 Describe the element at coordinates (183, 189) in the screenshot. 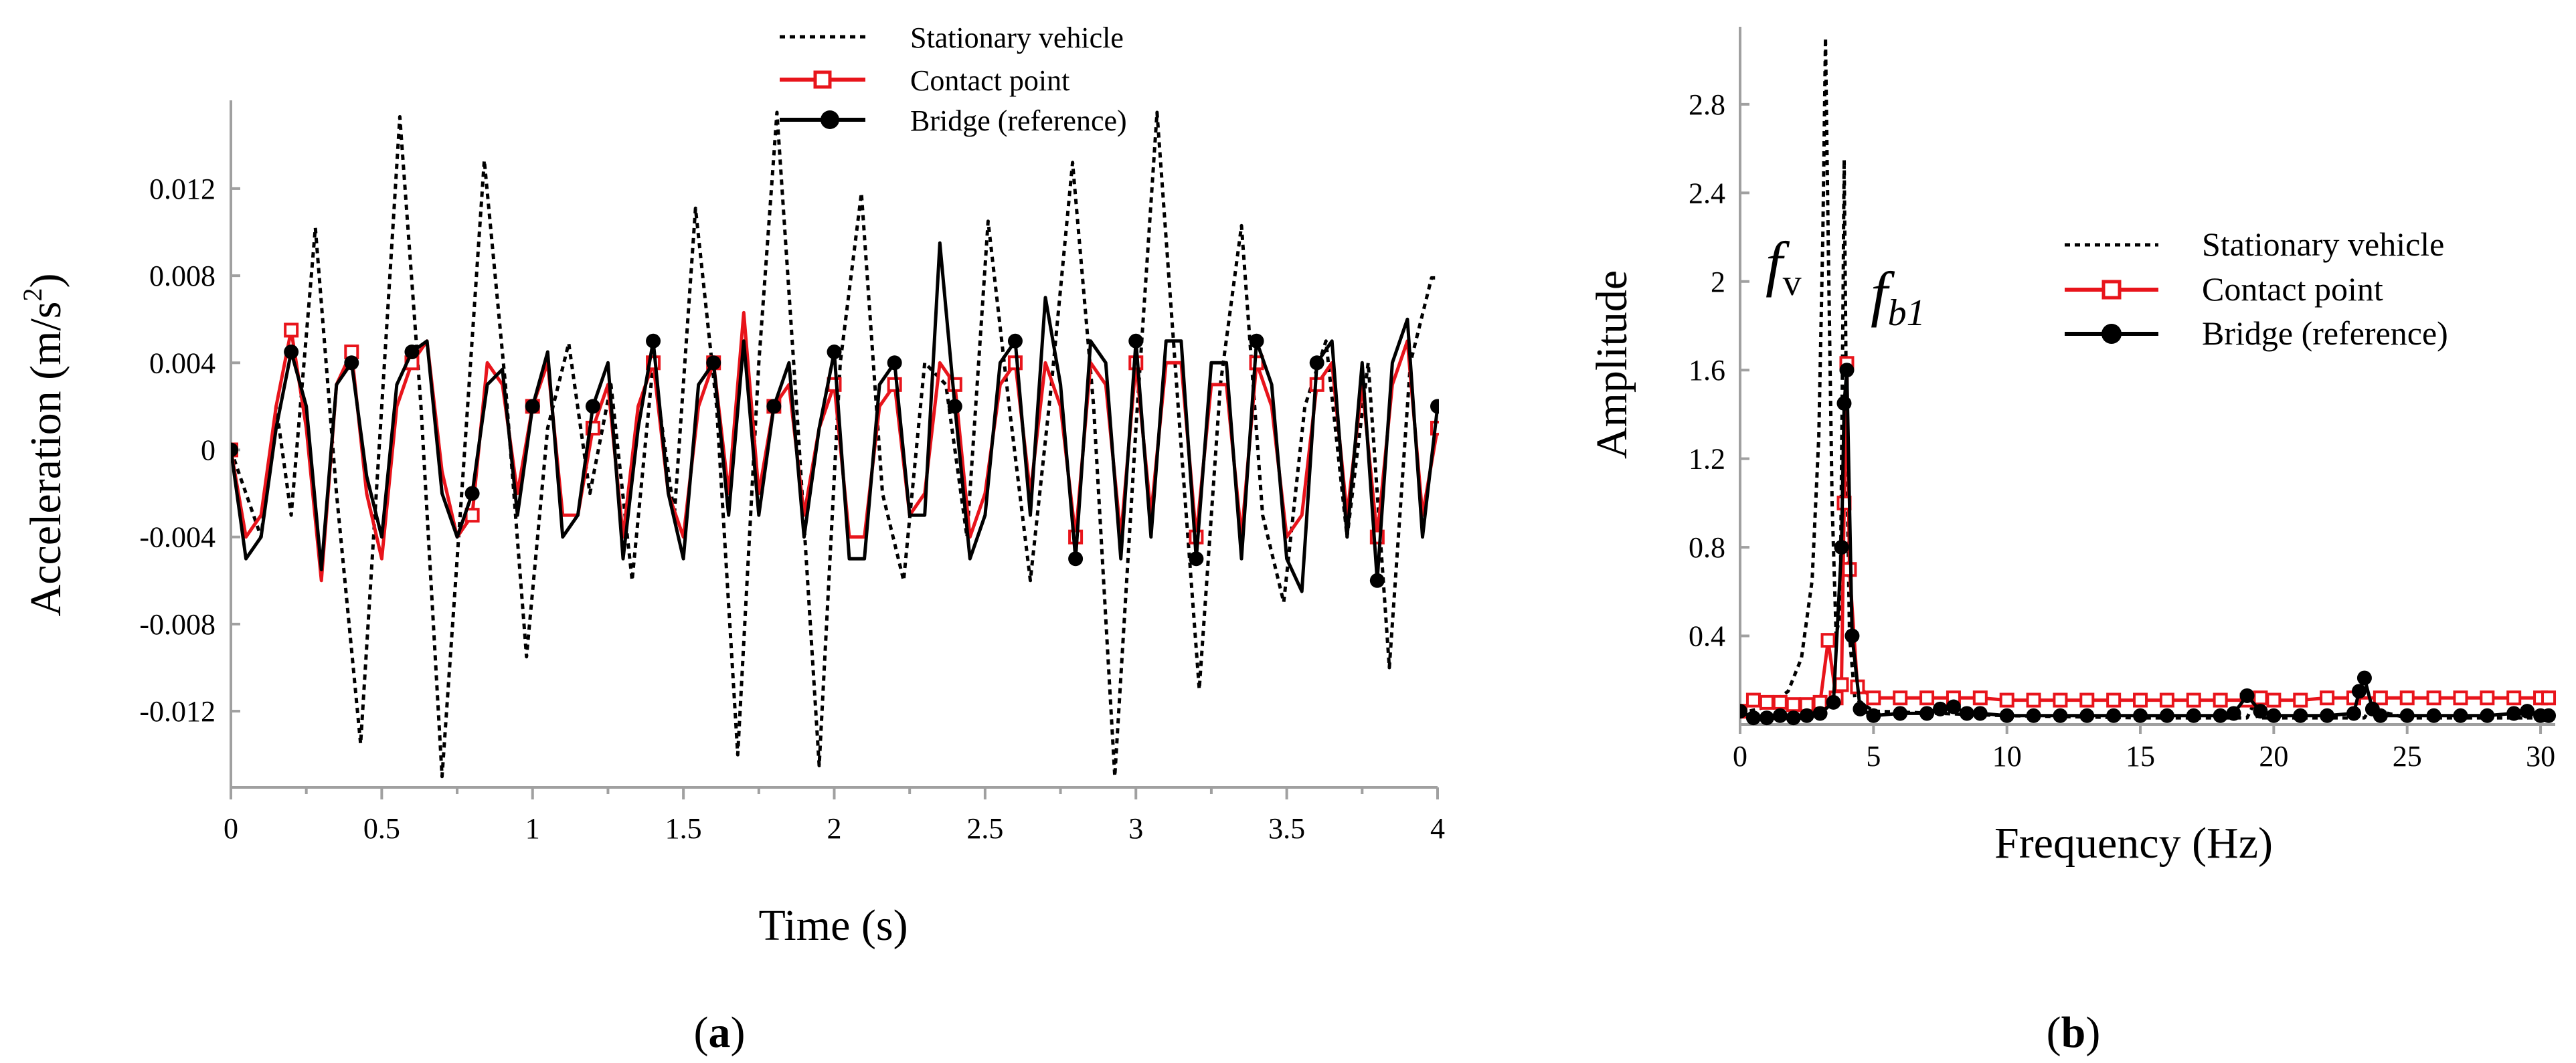

I see `y-tick-label: 0.012` at that location.